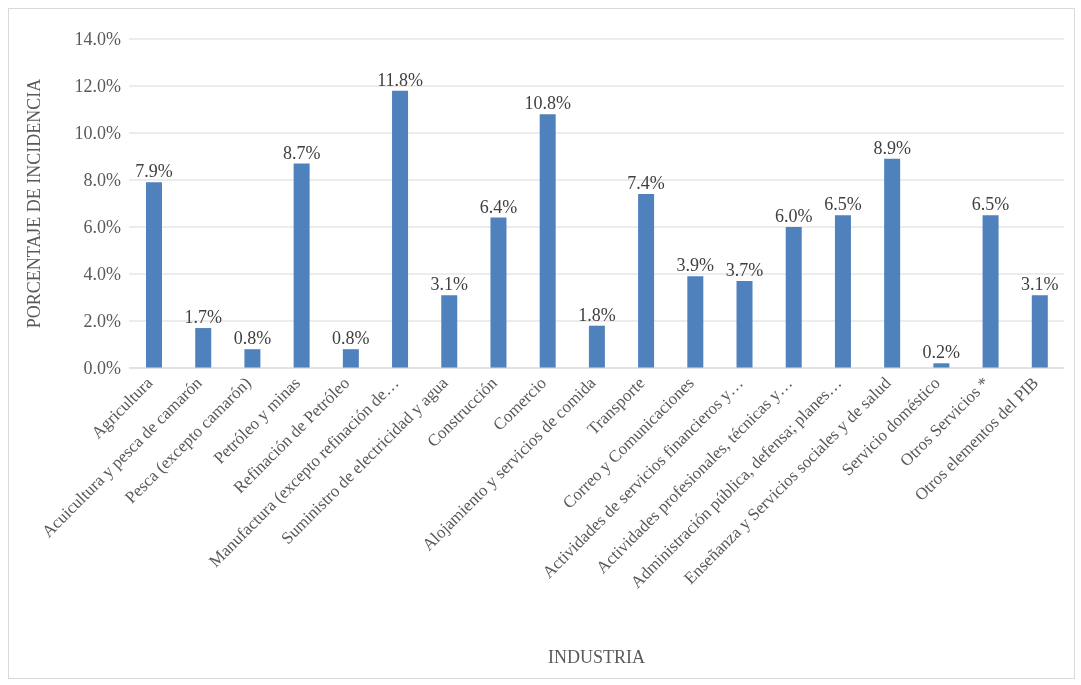  What do you see at coordinates (498, 206) in the screenshot?
I see `data-label: 6.4%` at bounding box center [498, 206].